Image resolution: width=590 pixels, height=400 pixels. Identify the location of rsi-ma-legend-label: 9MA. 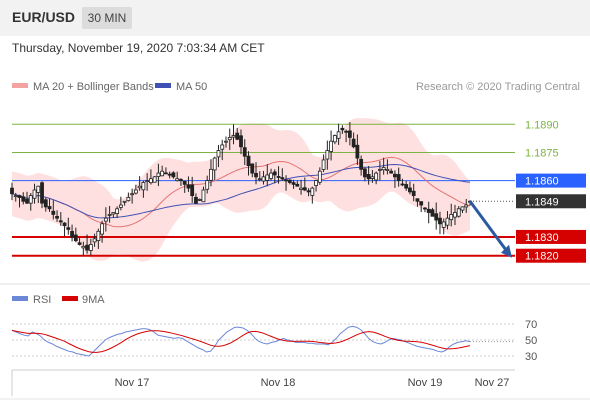
(93, 300).